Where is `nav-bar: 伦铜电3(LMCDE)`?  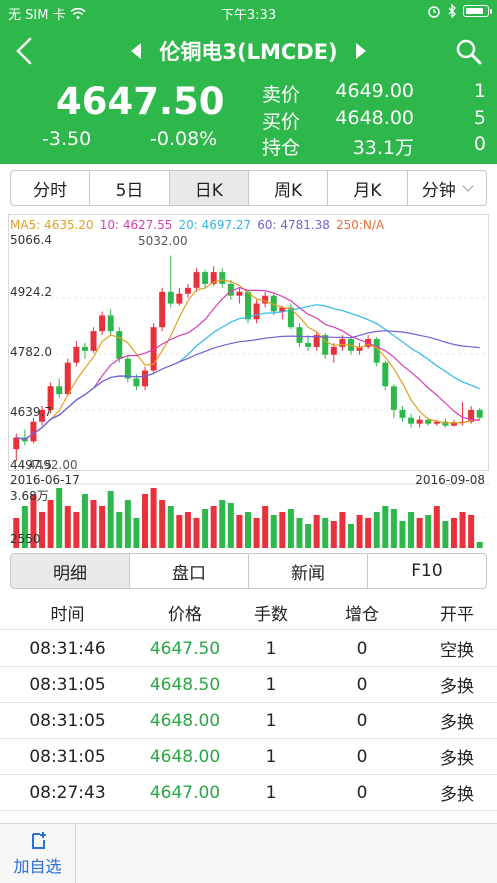 nav-bar: 伦铜电3(LMCDE) is located at coordinates (248, 51).